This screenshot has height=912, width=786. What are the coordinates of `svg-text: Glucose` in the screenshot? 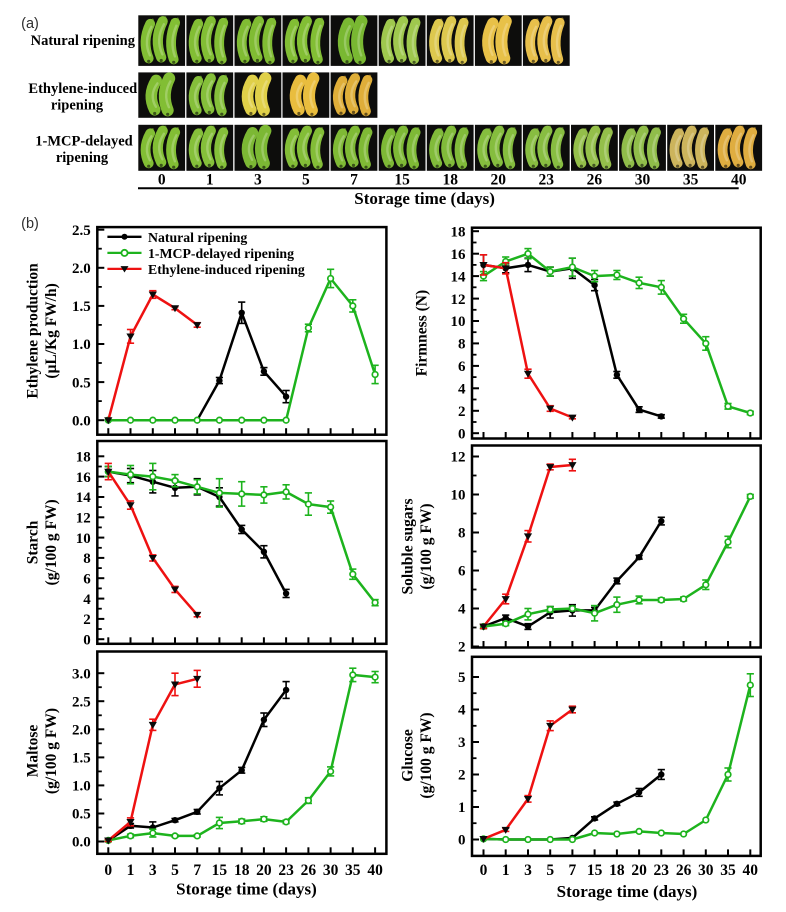 It's located at (408, 755).